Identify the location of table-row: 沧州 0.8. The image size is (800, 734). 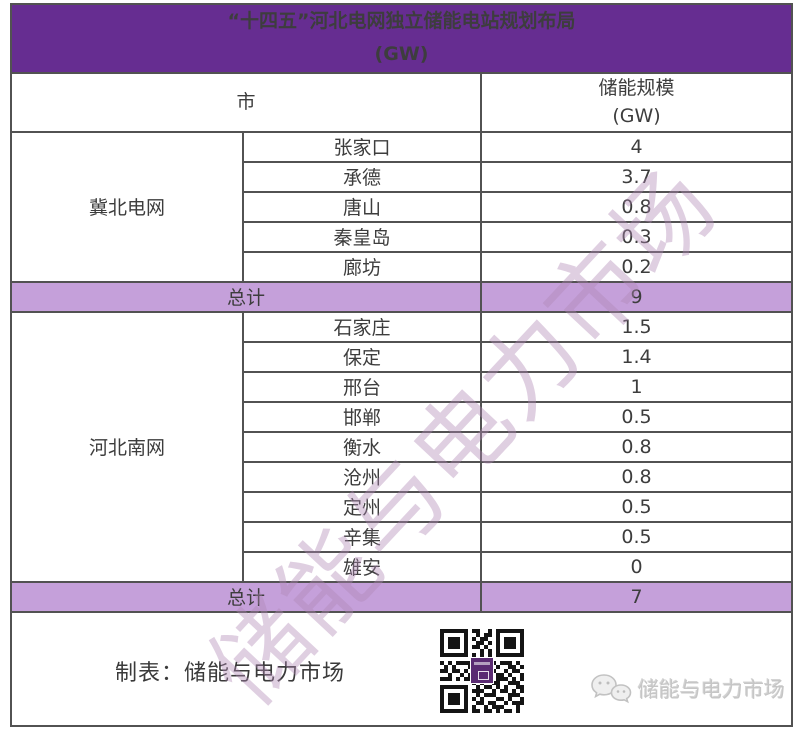
(402, 476).